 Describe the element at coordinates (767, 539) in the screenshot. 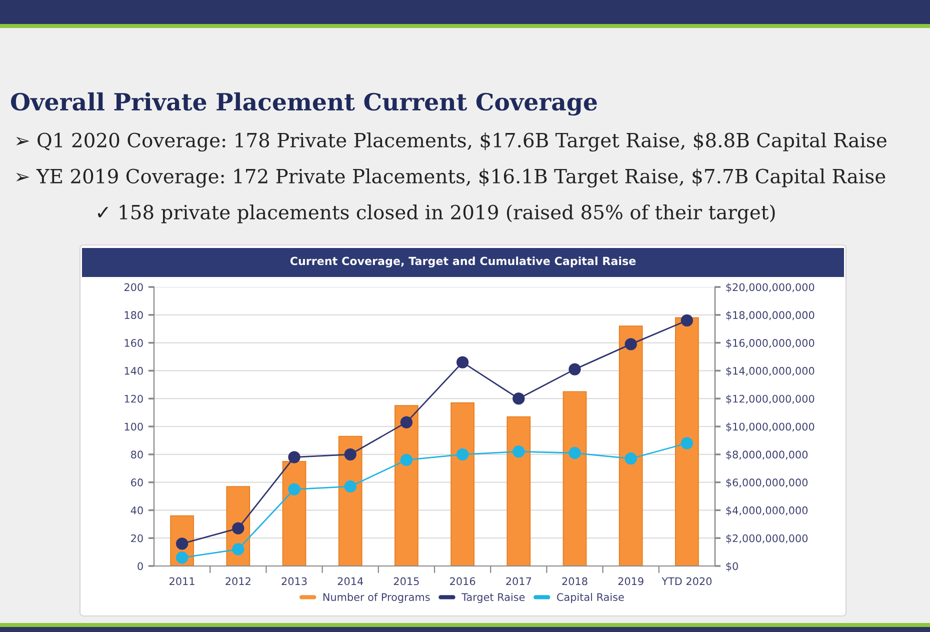

I see `y2-tick-label: $2,000,000,000` at that location.